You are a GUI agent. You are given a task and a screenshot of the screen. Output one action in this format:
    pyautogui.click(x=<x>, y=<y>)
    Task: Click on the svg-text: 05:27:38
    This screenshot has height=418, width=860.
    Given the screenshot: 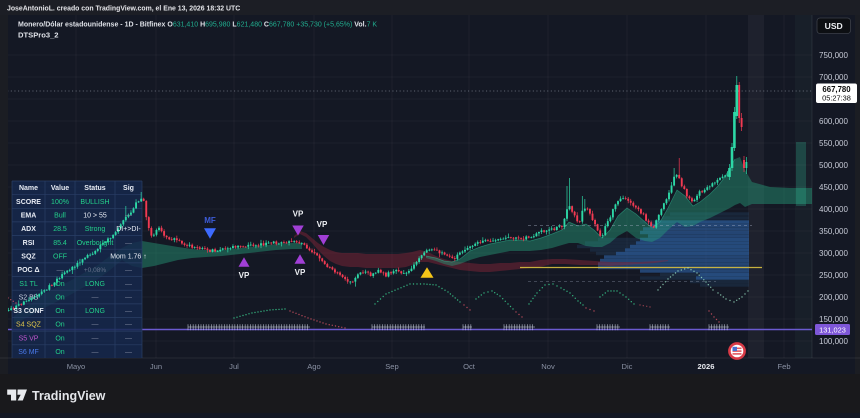 What is the action you would take?
    pyautogui.click(x=836, y=98)
    